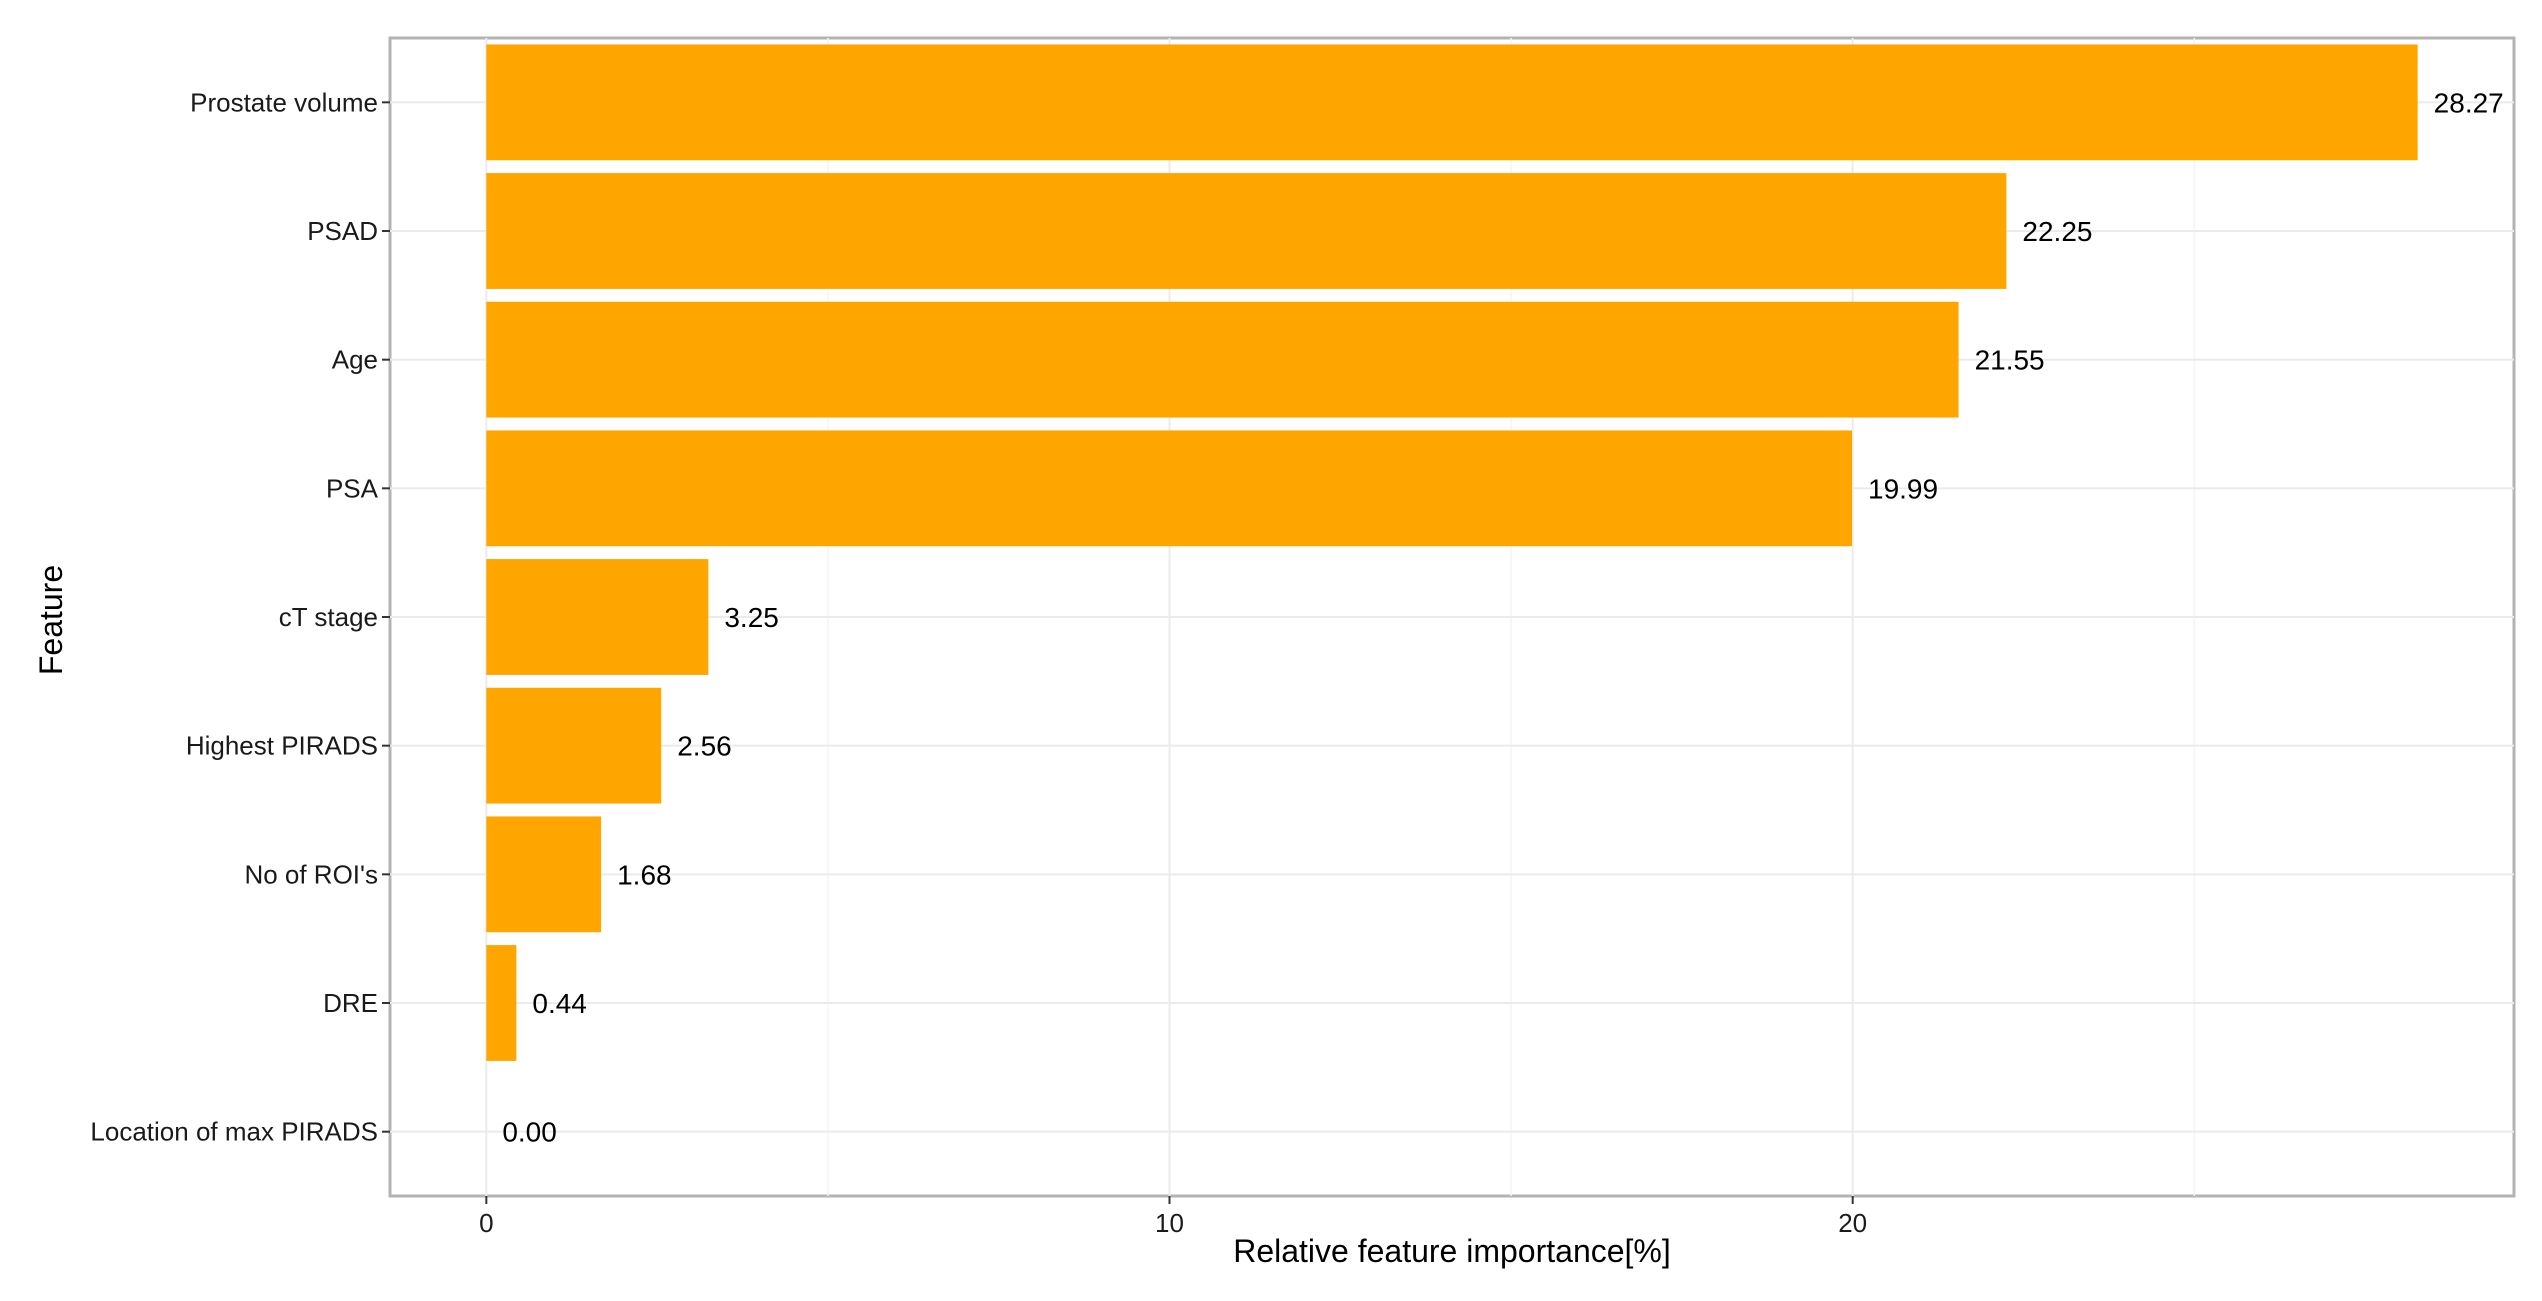  Describe the element at coordinates (355, 360) in the screenshot. I see `y-tick-label: Age` at that location.